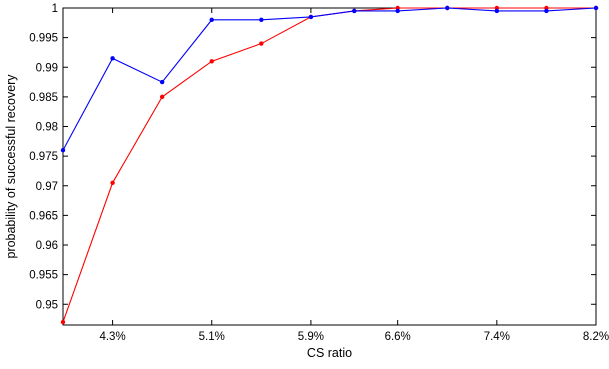  I want to click on x-tick-label: 5.1%, so click(212, 337).